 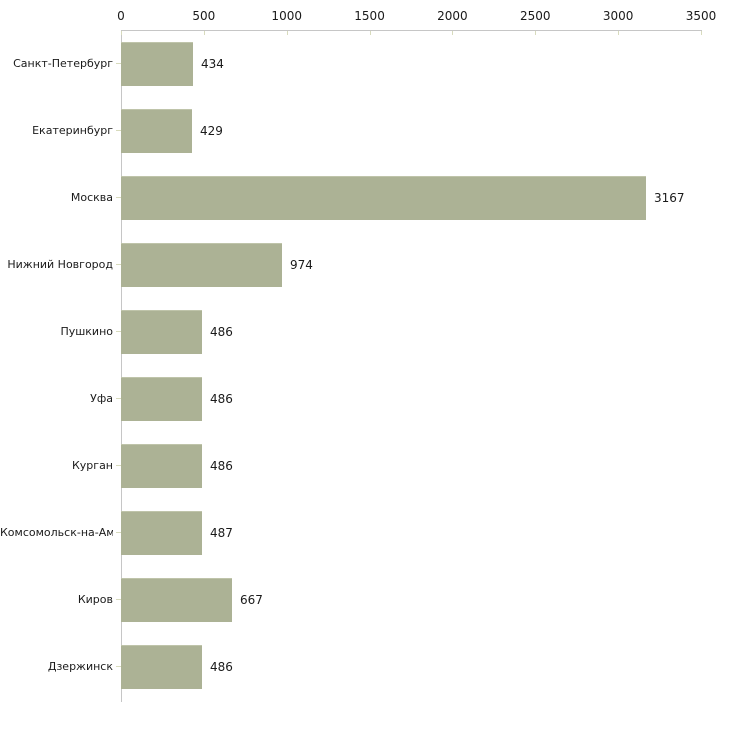 I want to click on bar-row: Екатеринбург 429, so click(x=365, y=130).